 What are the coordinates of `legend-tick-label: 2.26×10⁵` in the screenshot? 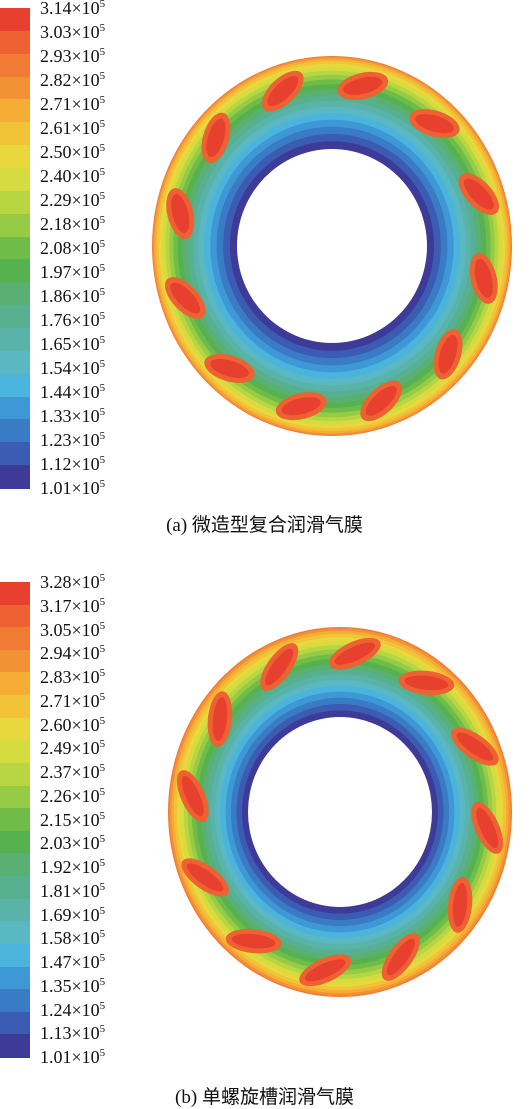 It's located at (73, 795).